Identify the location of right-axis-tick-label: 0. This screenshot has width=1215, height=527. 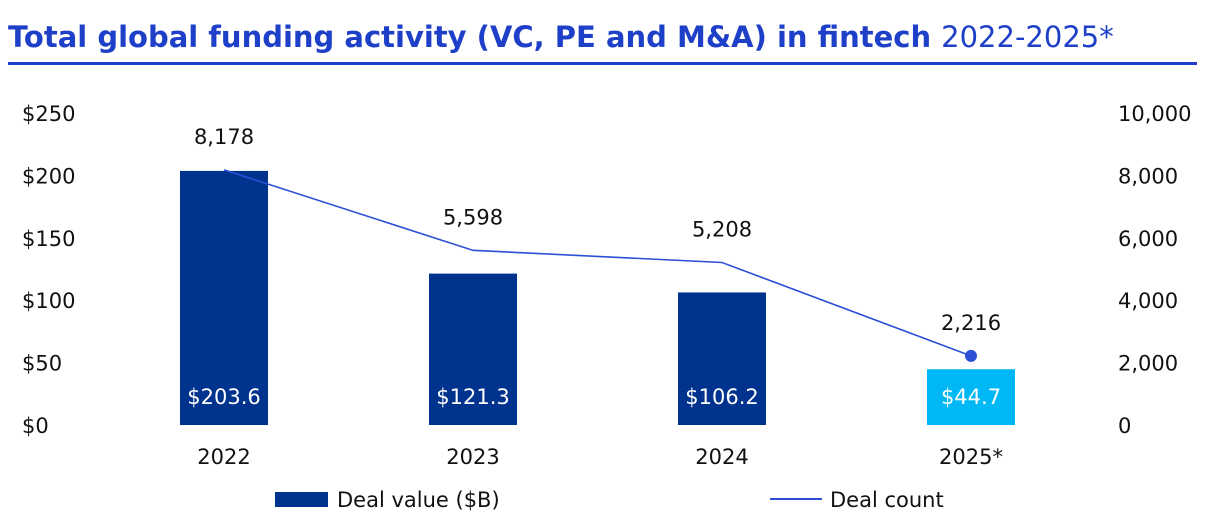
(1124, 426).